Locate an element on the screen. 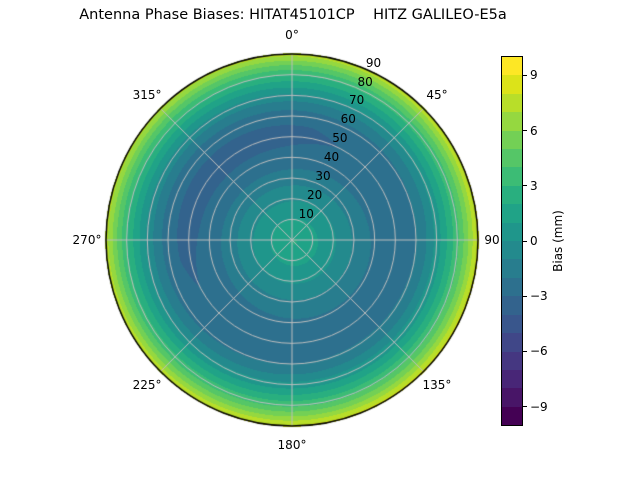  colorbar-tick-label-0: 0 is located at coordinates (534, 241).